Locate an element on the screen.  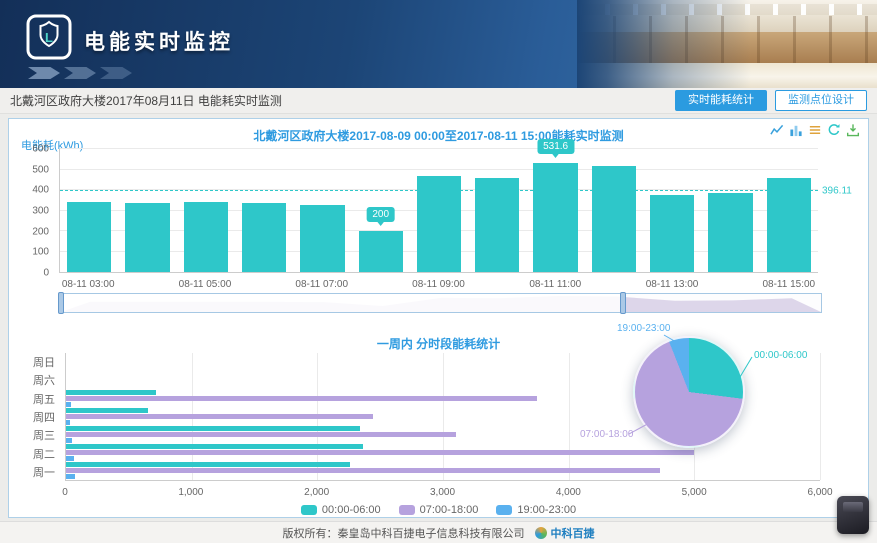
floating-widget is located at coordinates (853, 515).